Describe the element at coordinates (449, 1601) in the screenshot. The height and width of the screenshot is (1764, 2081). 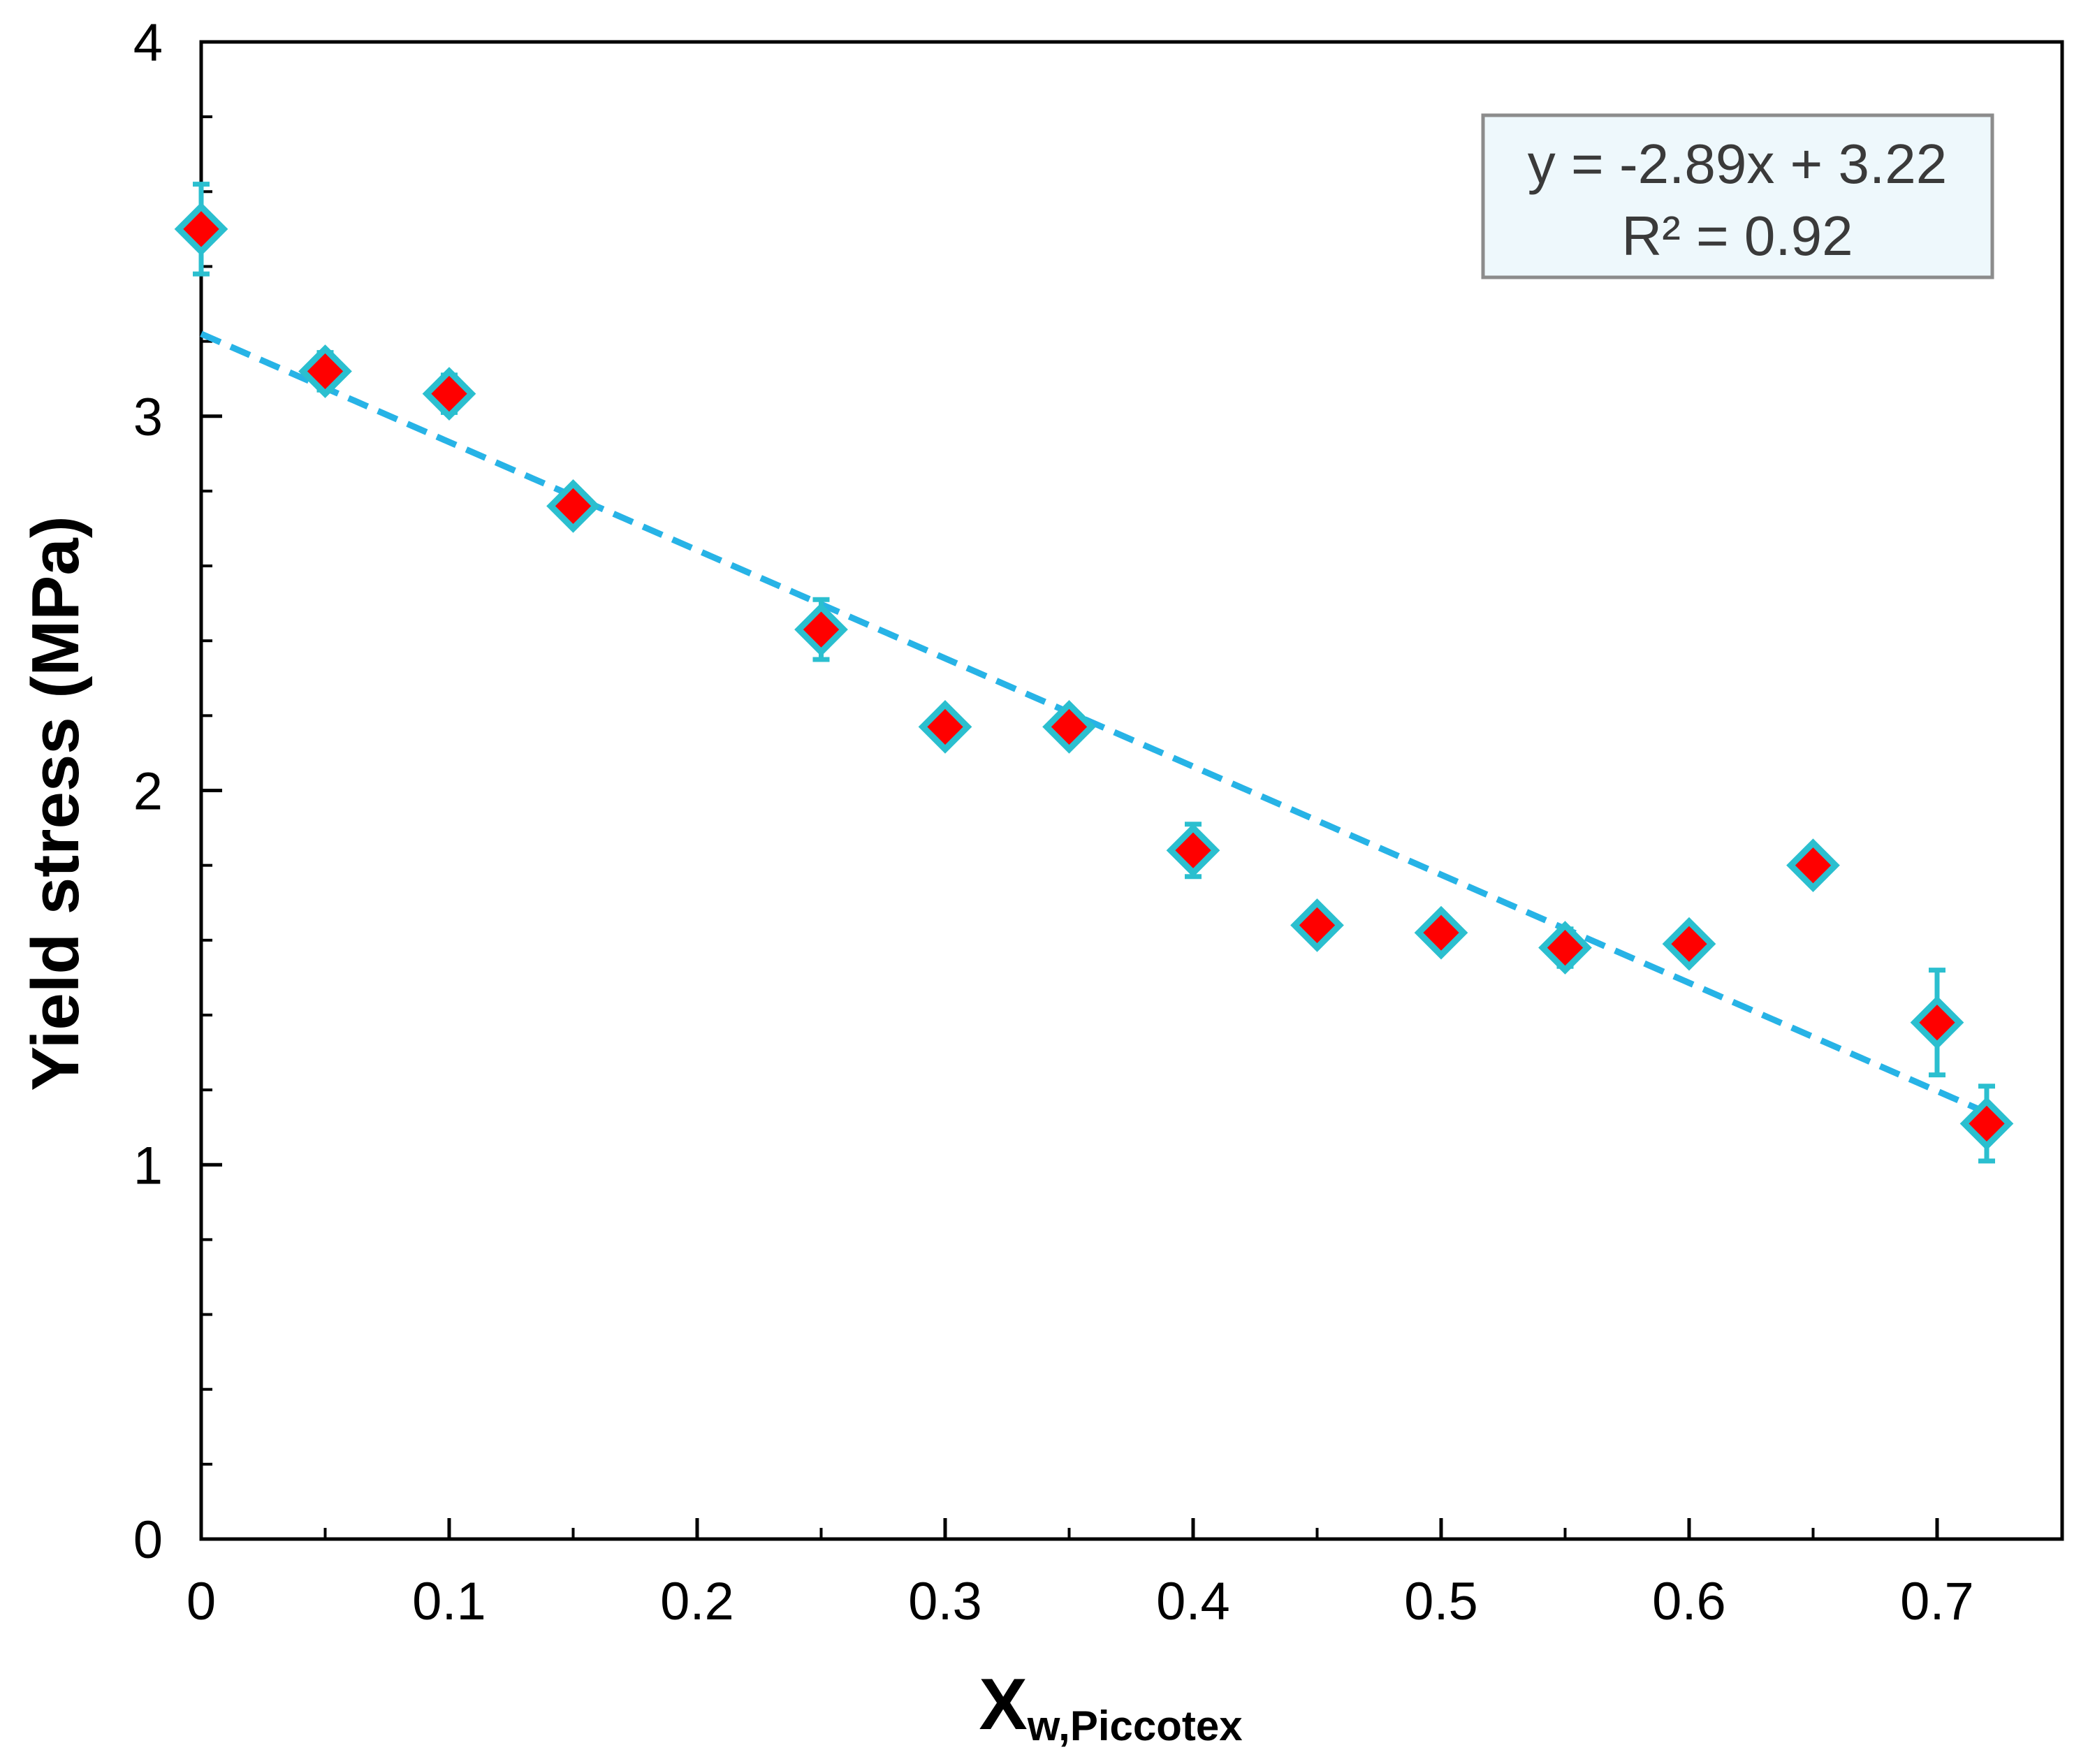
I see `x-tick-label: 0.1` at that location.